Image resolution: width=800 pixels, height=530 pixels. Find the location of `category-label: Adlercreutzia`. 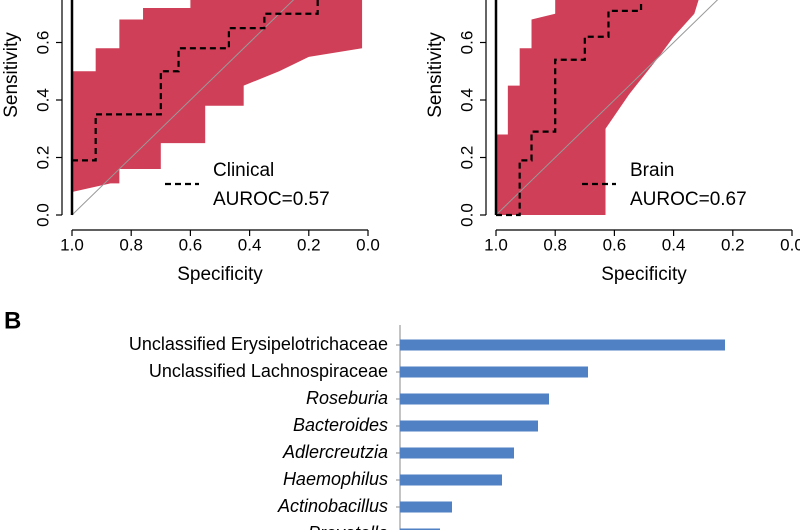

category-label: Adlercreutzia is located at coordinates (335, 452).